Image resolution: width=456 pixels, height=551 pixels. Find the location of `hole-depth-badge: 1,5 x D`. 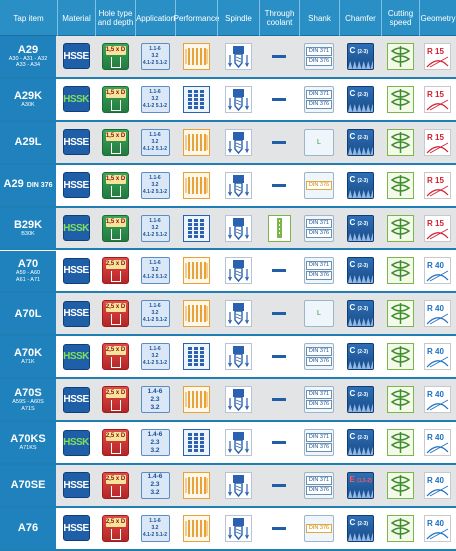

hole-depth-badge: 1,5 x D is located at coordinates (115, 99).